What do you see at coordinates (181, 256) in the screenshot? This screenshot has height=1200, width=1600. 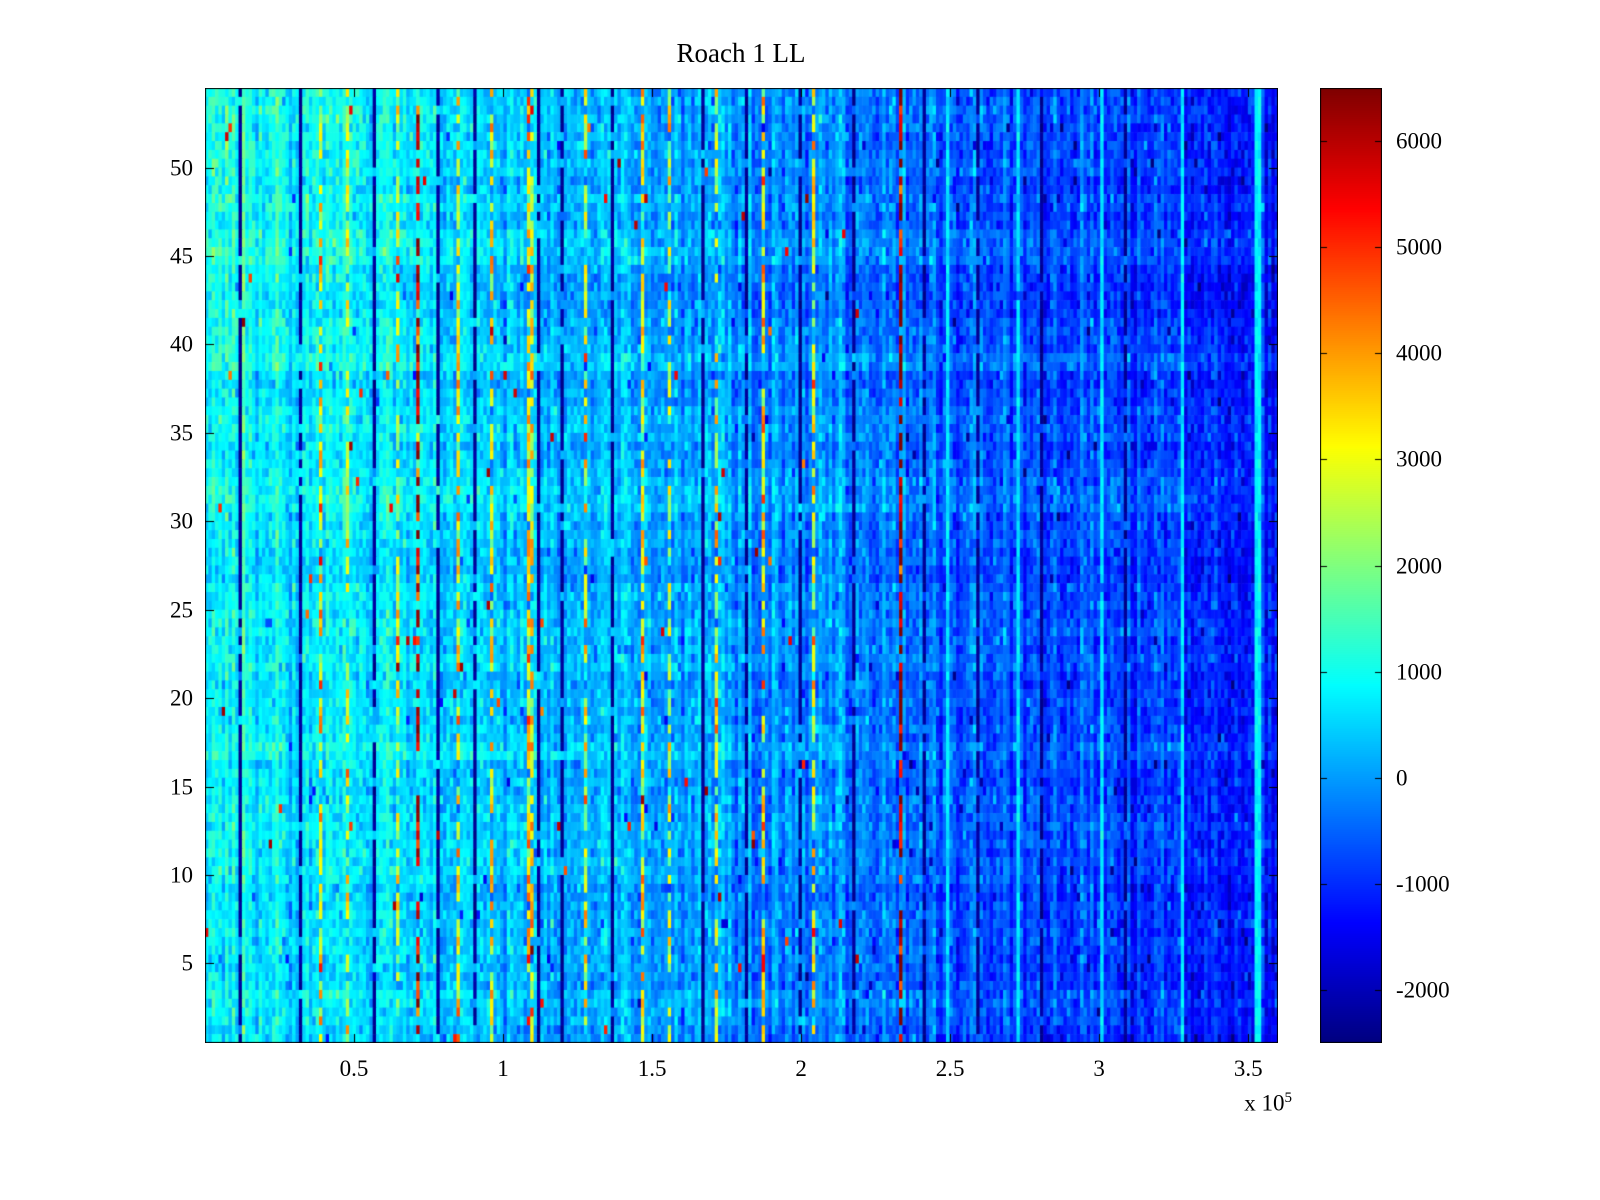 I see `y-tick-label: 45` at bounding box center [181, 256].